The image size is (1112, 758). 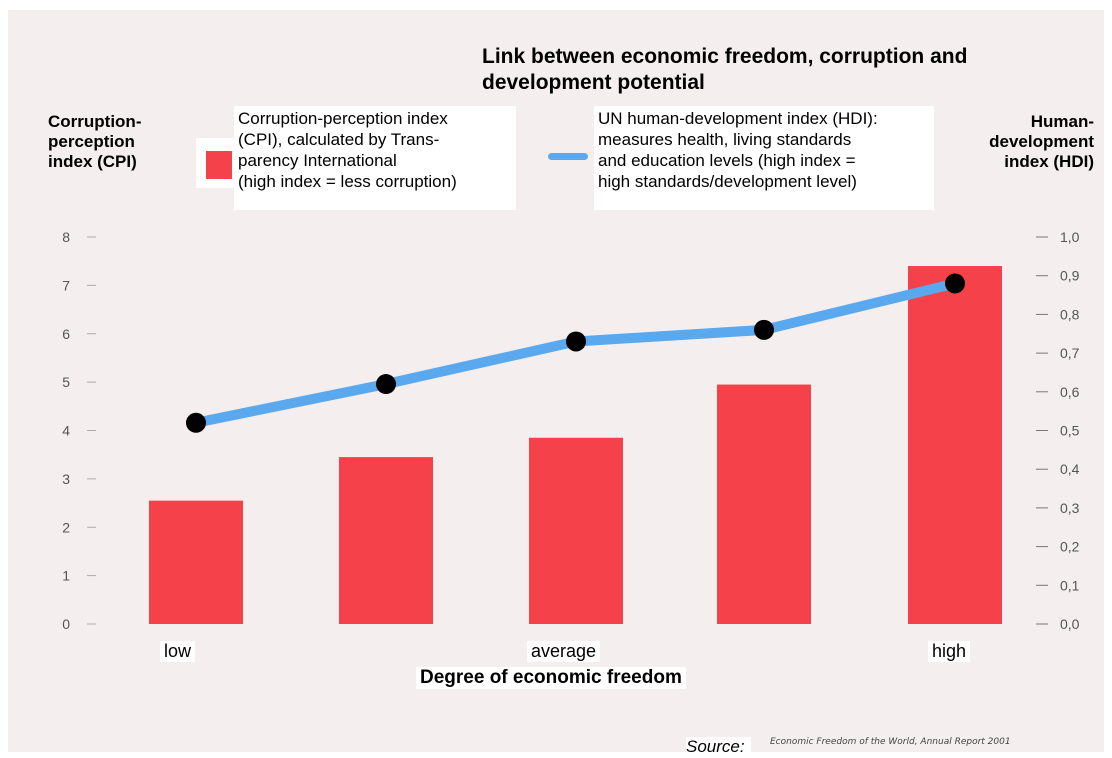 I want to click on y-right-tick-label: 0,9, so click(x=1070, y=276).